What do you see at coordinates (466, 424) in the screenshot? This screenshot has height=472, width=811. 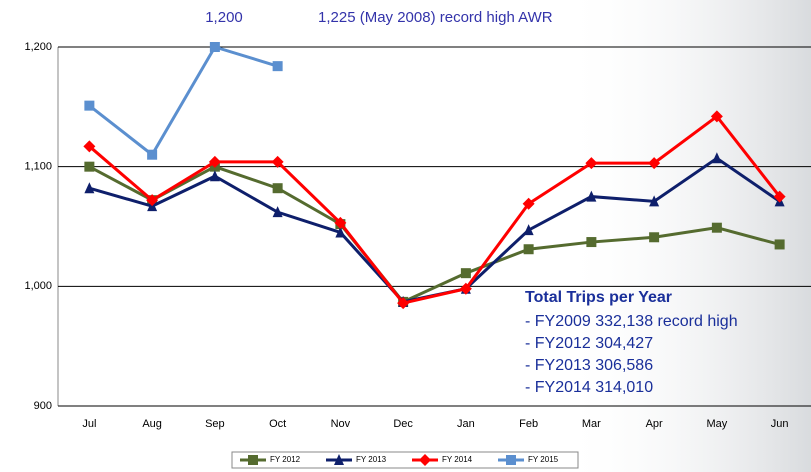 I see `x-tick-label: Jan` at bounding box center [466, 424].